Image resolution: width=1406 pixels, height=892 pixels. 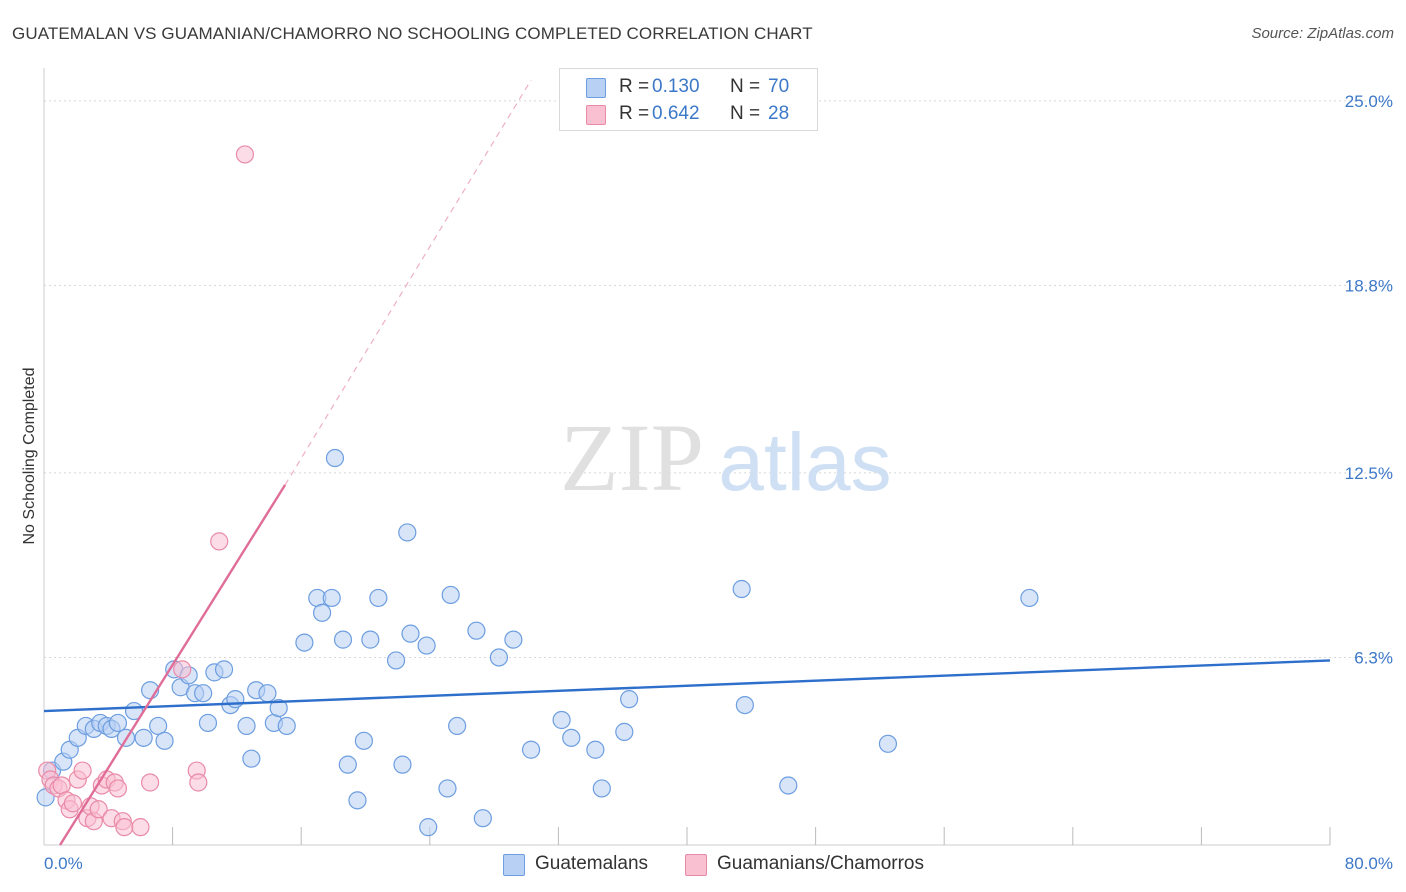 I want to click on bottom-legend-label-guamanians: Guamanians/Chamorros, so click(x=820, y=863).